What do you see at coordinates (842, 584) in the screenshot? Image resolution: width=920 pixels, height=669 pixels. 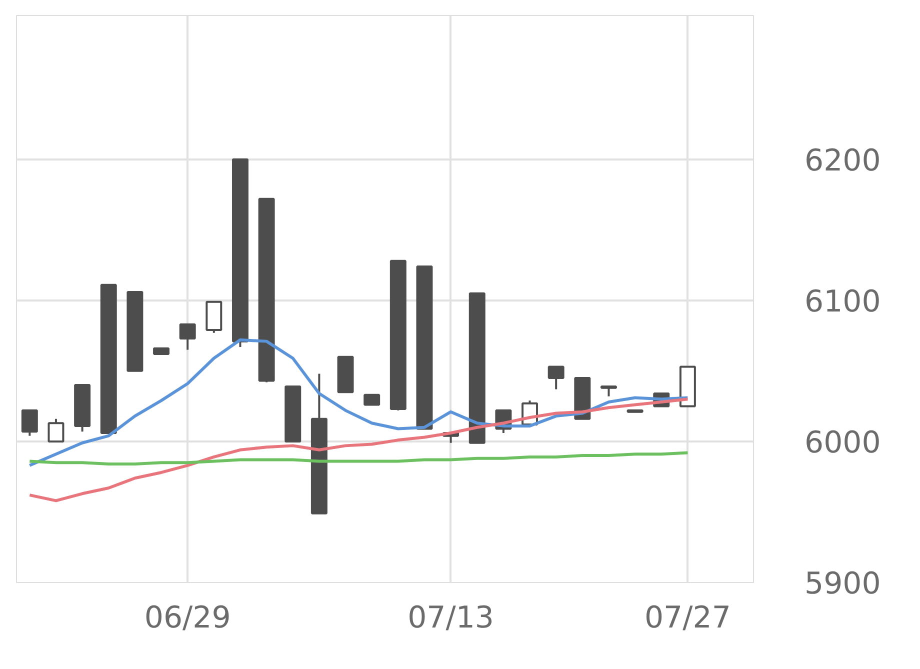 I see `y-tick-label: 5900` at bounding box center [842, 584].